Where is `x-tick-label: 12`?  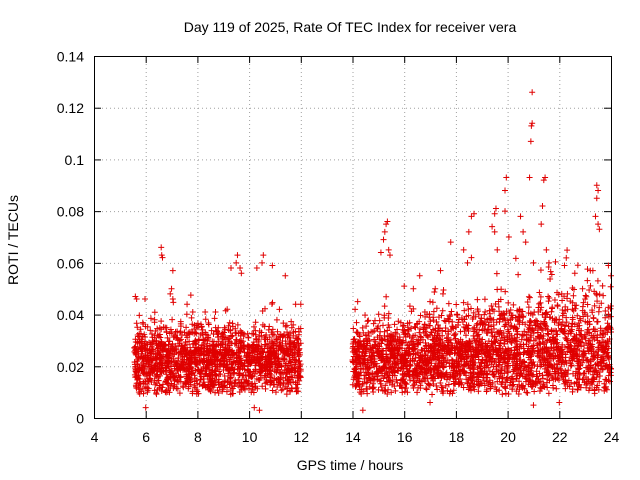
x-tick-label: 12 is located at coordinates (302, 437).